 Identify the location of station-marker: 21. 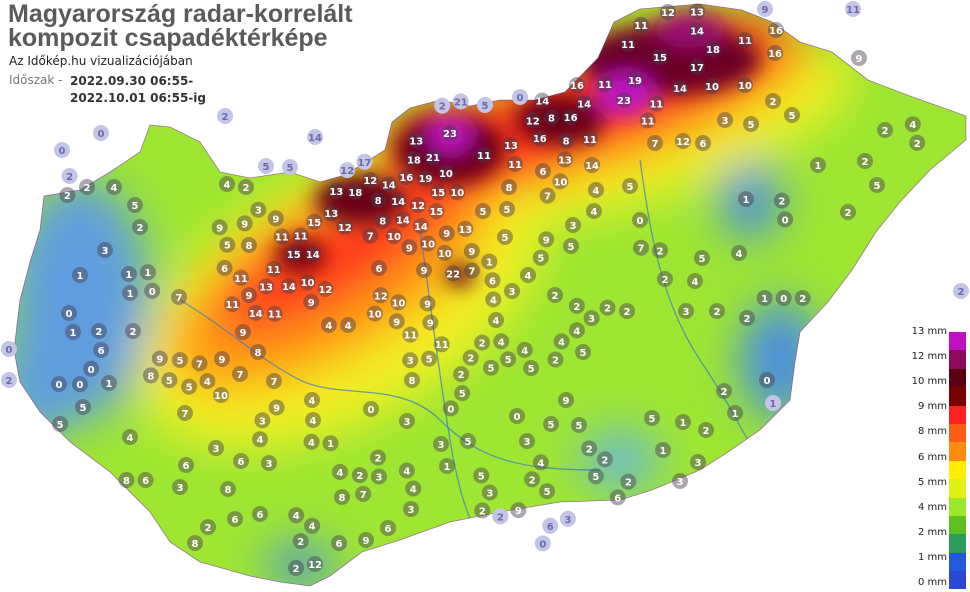
(433, 157).